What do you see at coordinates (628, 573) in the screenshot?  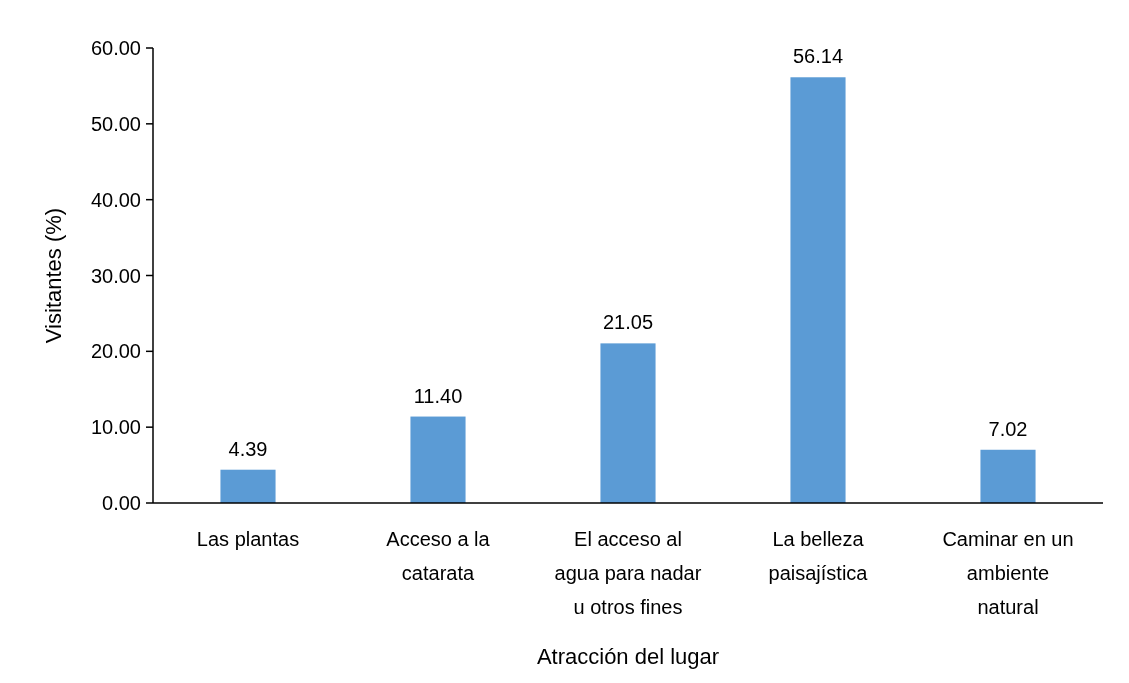 I see `x-tick-label: El acceso al agua para nadar u otros fines` at bounding box center [628, 573].